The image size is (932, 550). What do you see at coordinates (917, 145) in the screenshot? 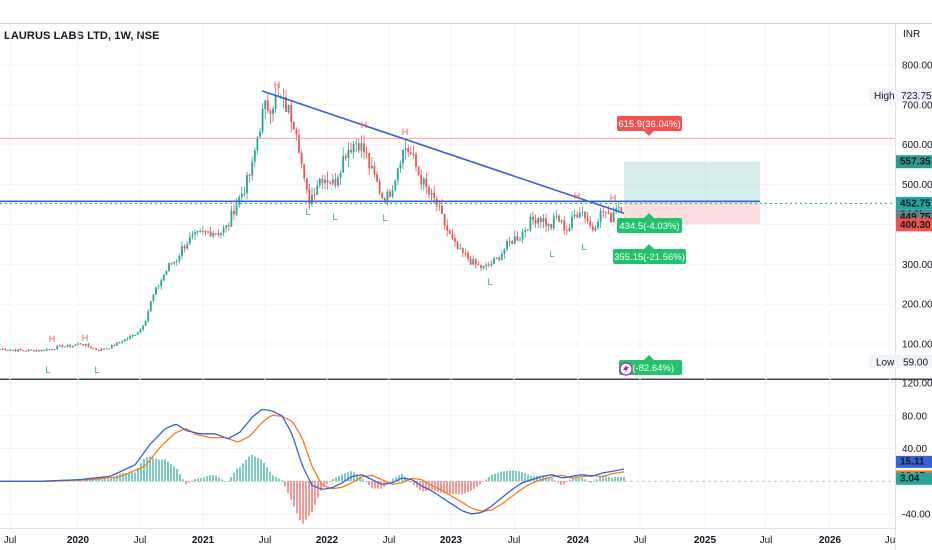
I see `price-tick-2: 600.00` at bounding box center [917, 145].